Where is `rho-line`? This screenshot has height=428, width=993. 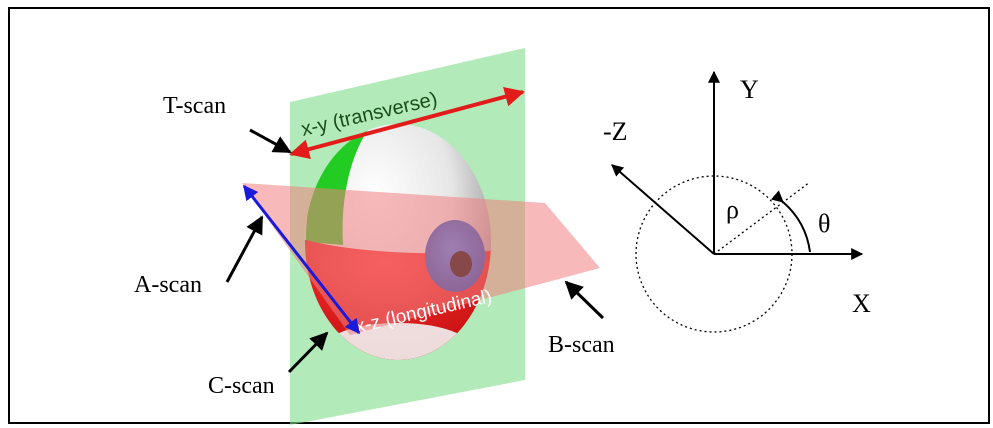 rho-line is located at coordinates (762, 218).